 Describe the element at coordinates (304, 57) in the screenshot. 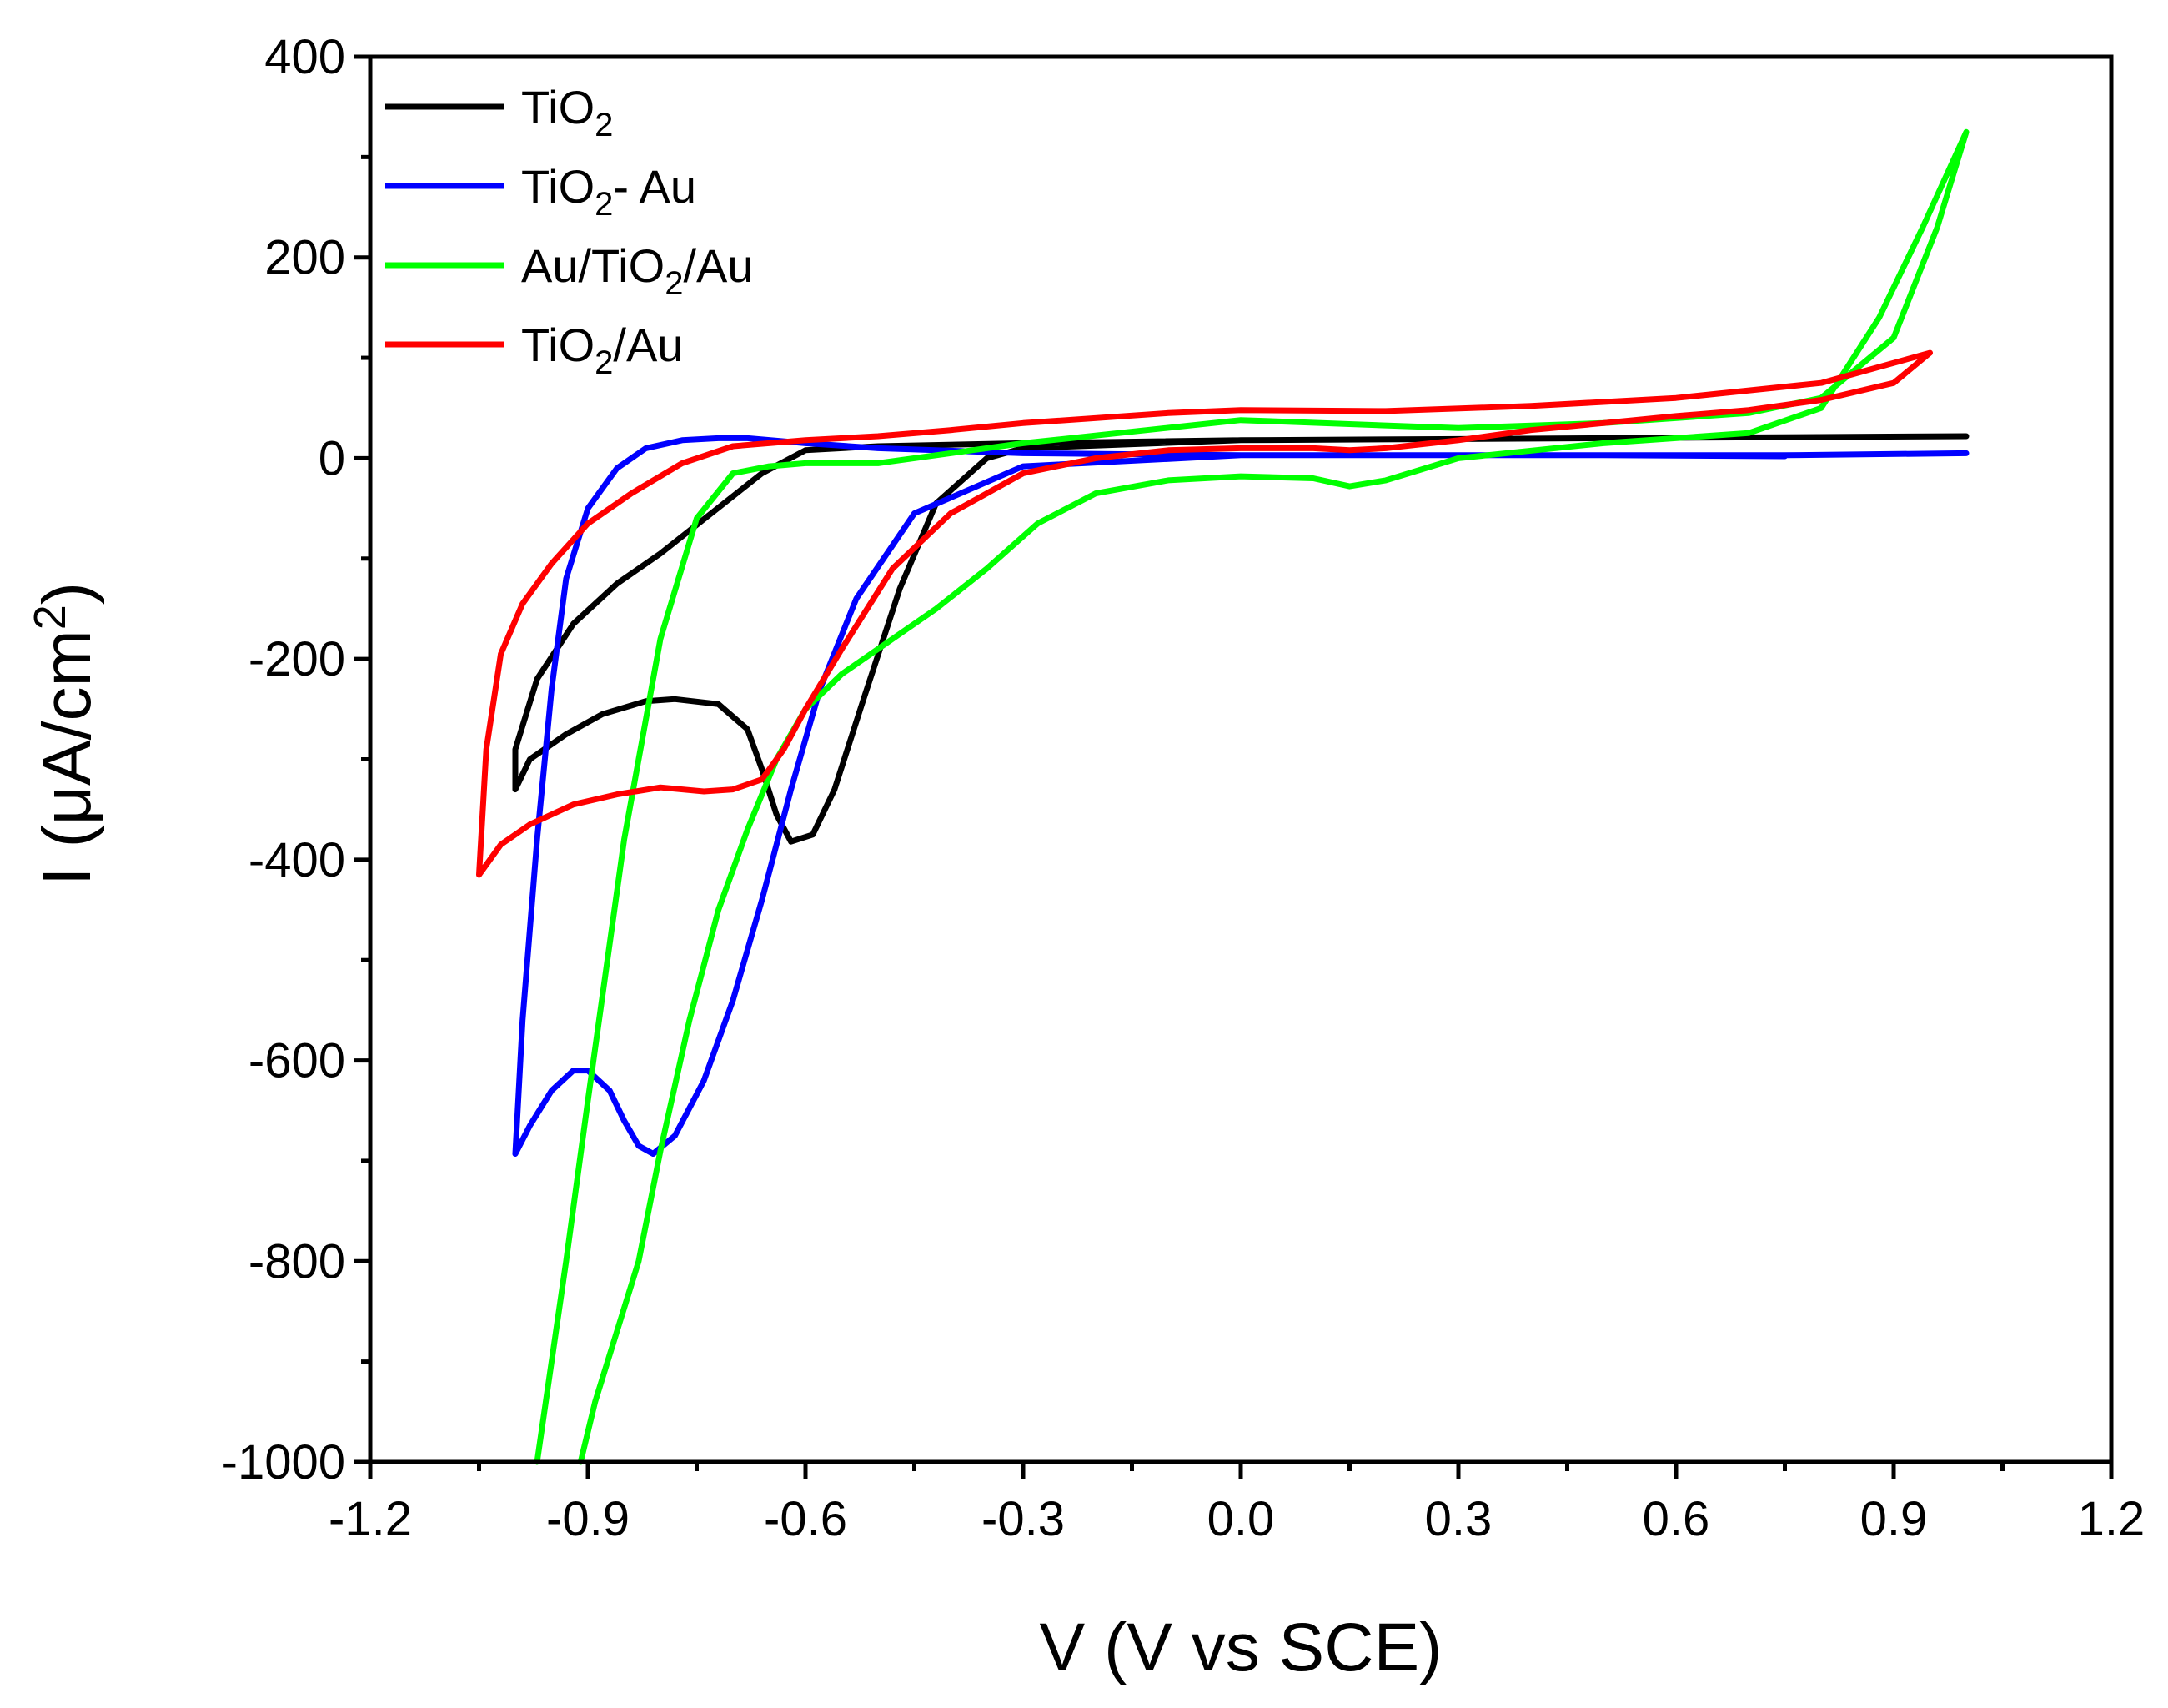

I see `y-tick-label: 400` at that location.